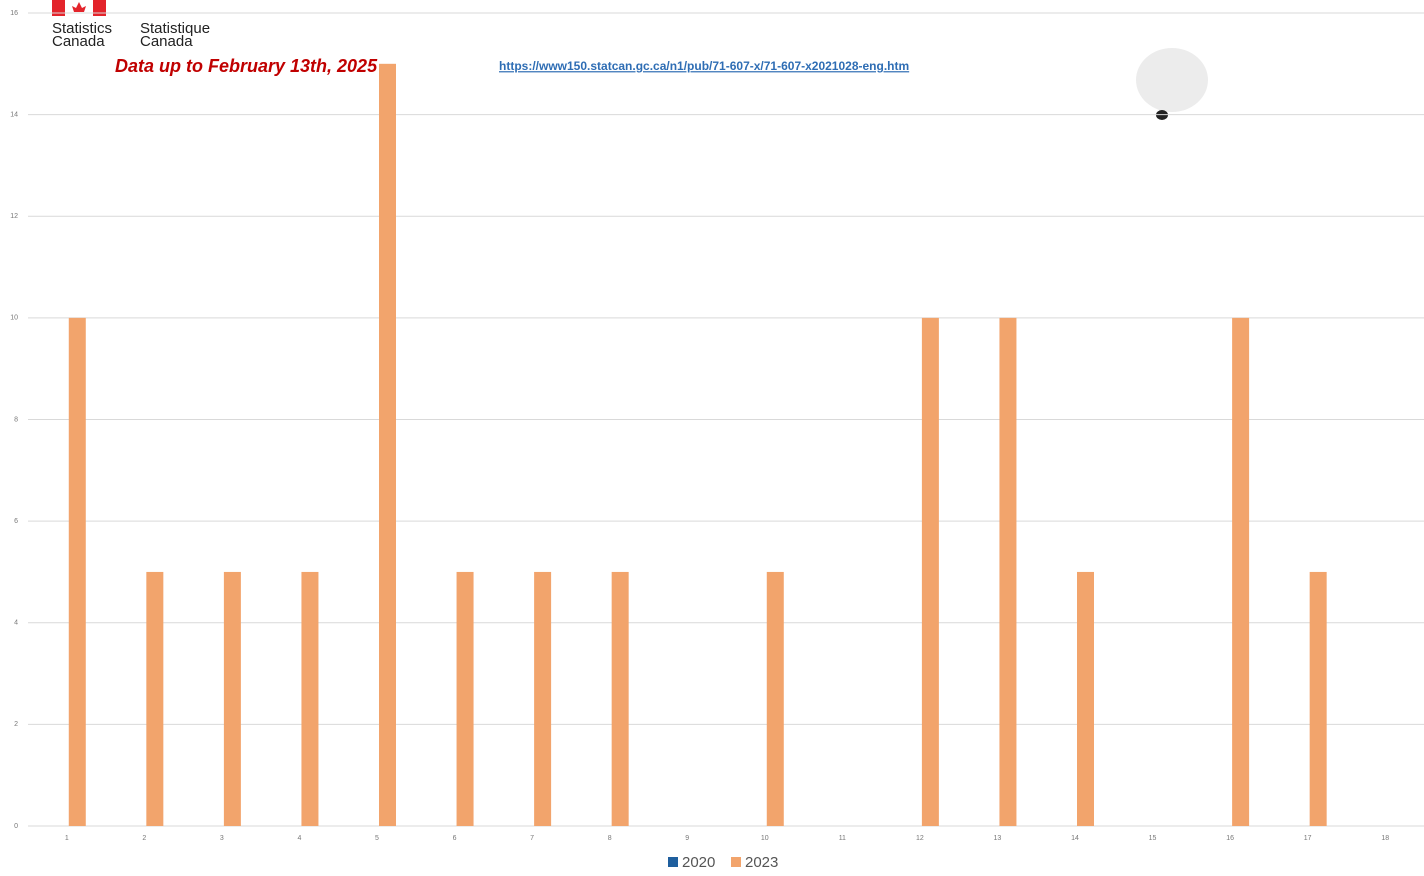 The width and height of the screenshot is (1424, 876). What do you see at coordinates (16, 419) in the screenshot?
I see `y-tick-label: 8` at bounding box center [16, 419].